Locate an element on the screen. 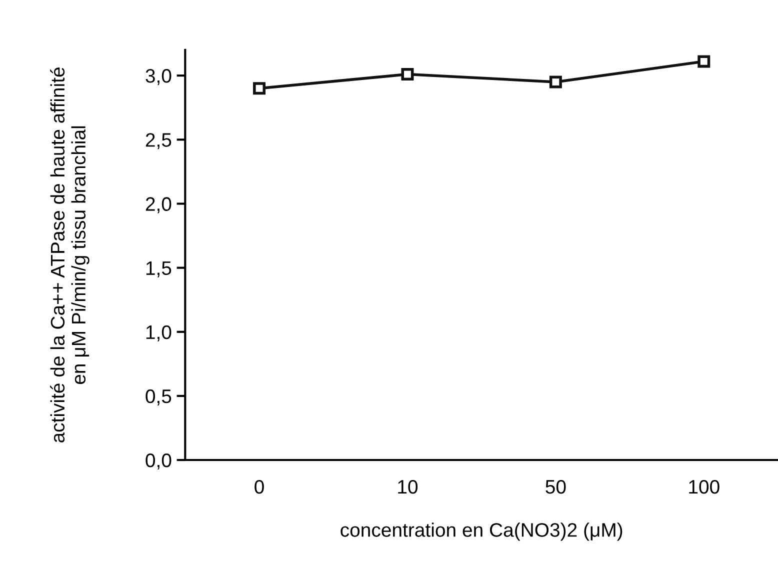 This screenshot has height=561, width=778. y-tick-label: 1,0 is located at coordinates (159, 333).